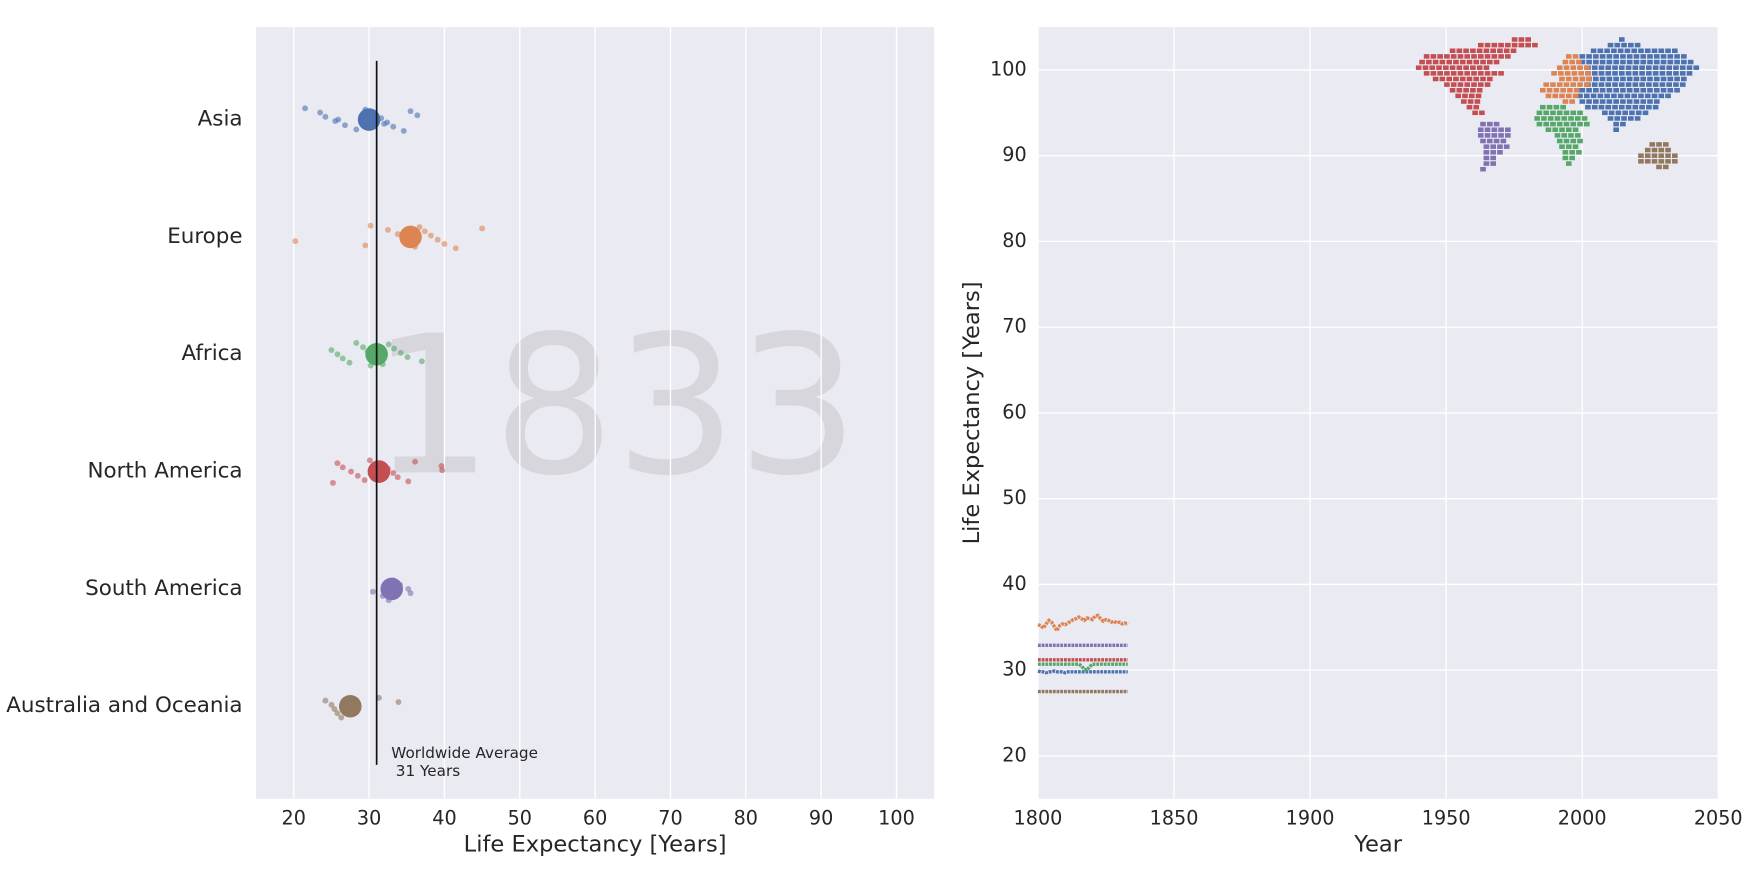 Image resolution: width=1760 pixels, height=880 pixels. What do you see at coordinates (464, 753) in the screenshot?
I see `annotation: Worldwide Average` at bounding box center [464, 753].